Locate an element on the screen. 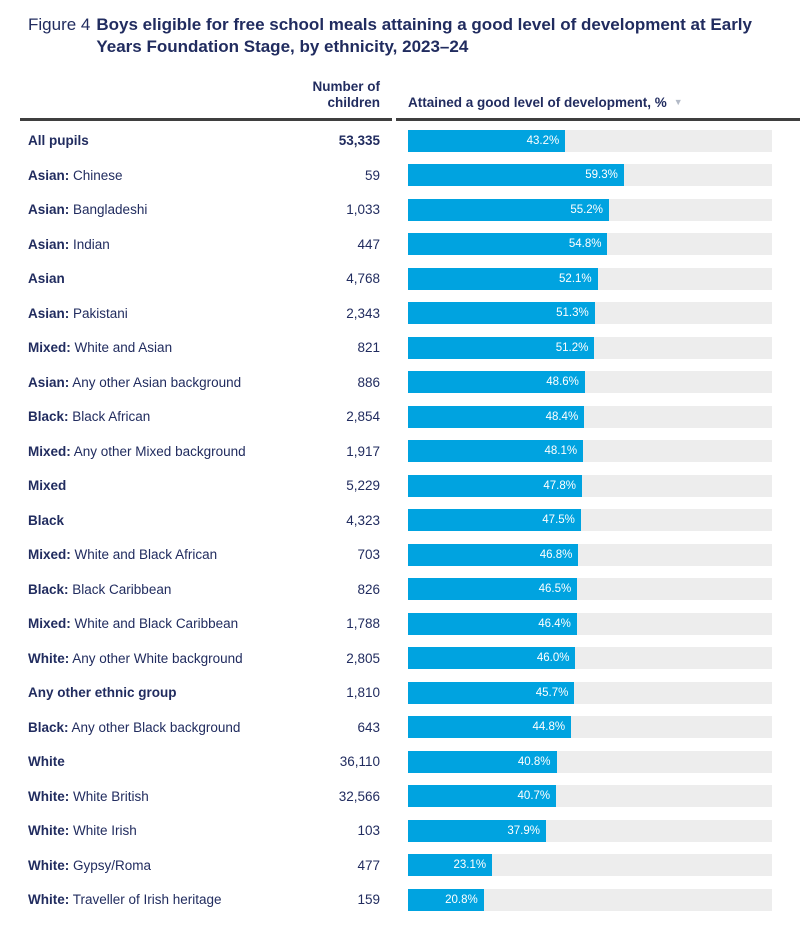  bar-fill: 46.8% is located at coordinates (493, 554).